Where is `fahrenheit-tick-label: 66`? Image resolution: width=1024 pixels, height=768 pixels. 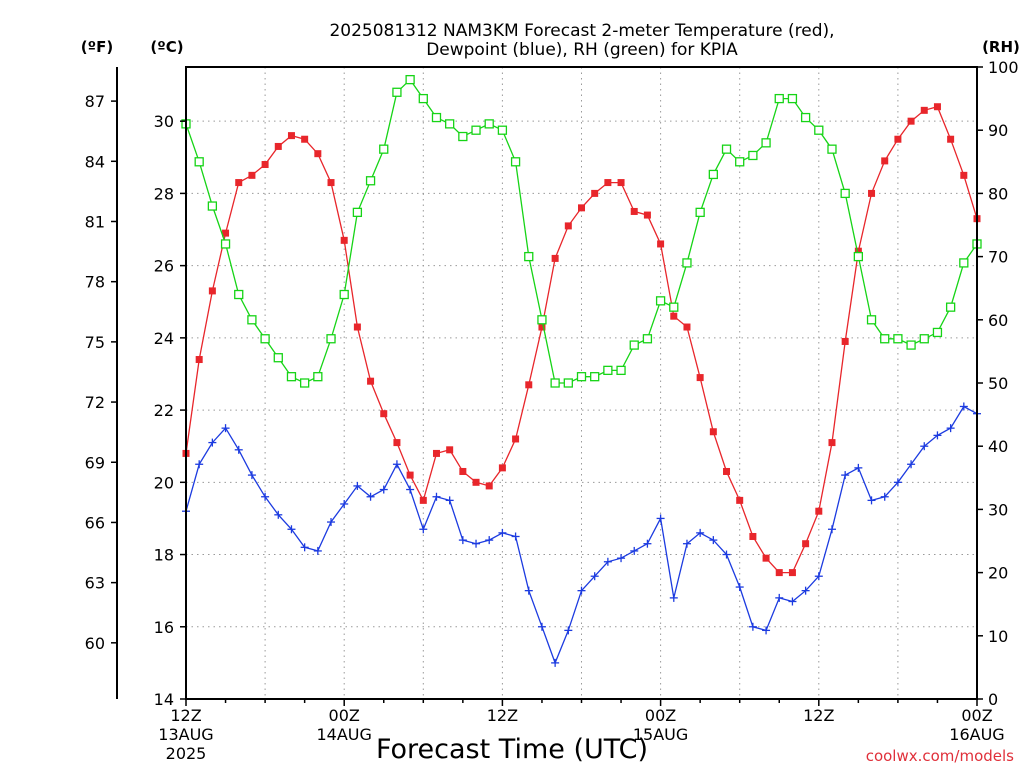
fahrenheit-tick-label: 66 is located at coordinates (95, 522).